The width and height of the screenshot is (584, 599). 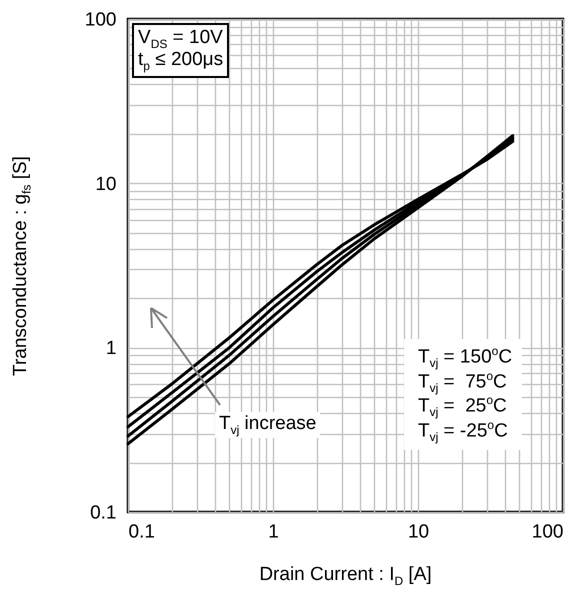 I want to click on x-tick-label: 1, so click(x=273, y=532).